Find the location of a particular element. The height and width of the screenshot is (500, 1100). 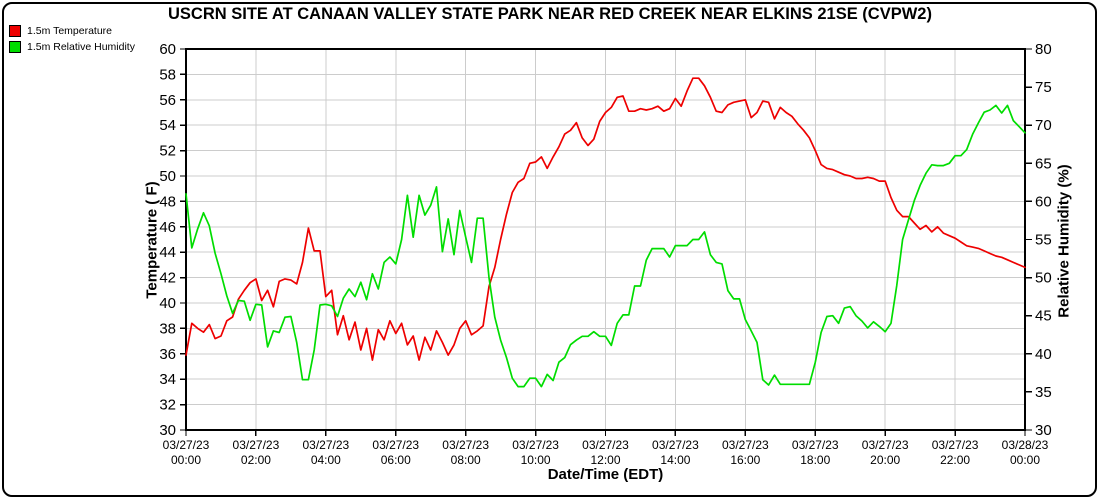

svg-text: 08:00 is located at coordinates (466, 460).